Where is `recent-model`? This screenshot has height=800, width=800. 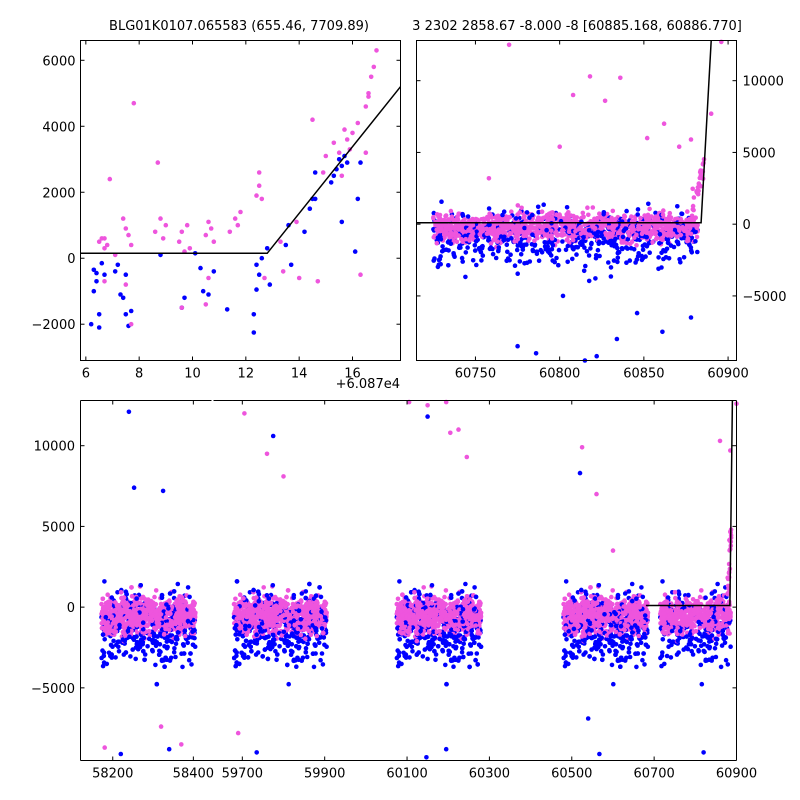 recent-model is located at coordinates (564, 132).